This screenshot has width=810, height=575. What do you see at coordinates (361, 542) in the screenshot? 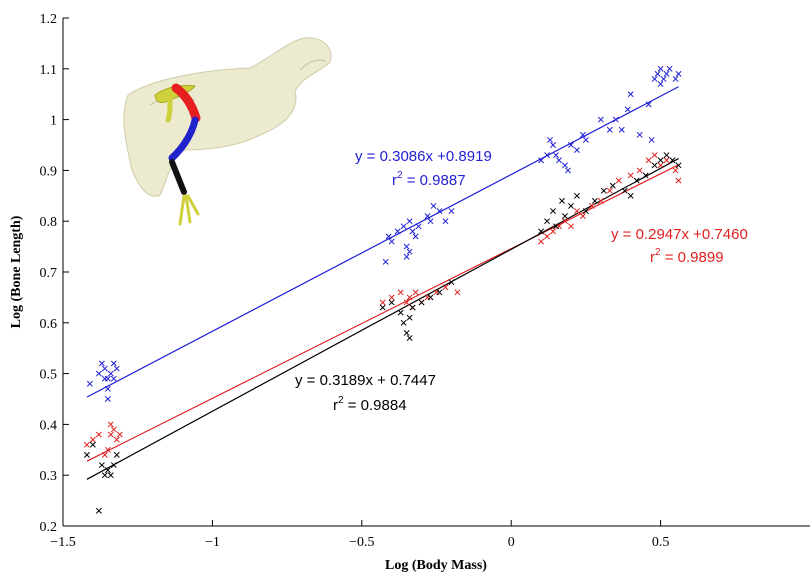
I see `x-tick-label: −0.5` at bounding box center [361, 542].